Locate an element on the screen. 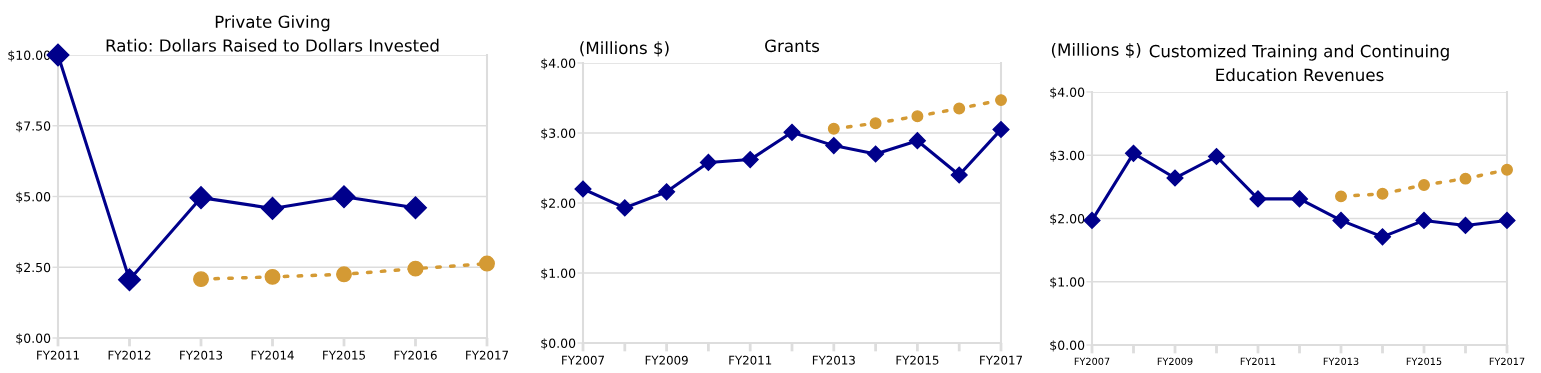 The height and width of the screenshot is (373, 1541). x-tick-label: FY2014 is located at coordinates (272, 355).